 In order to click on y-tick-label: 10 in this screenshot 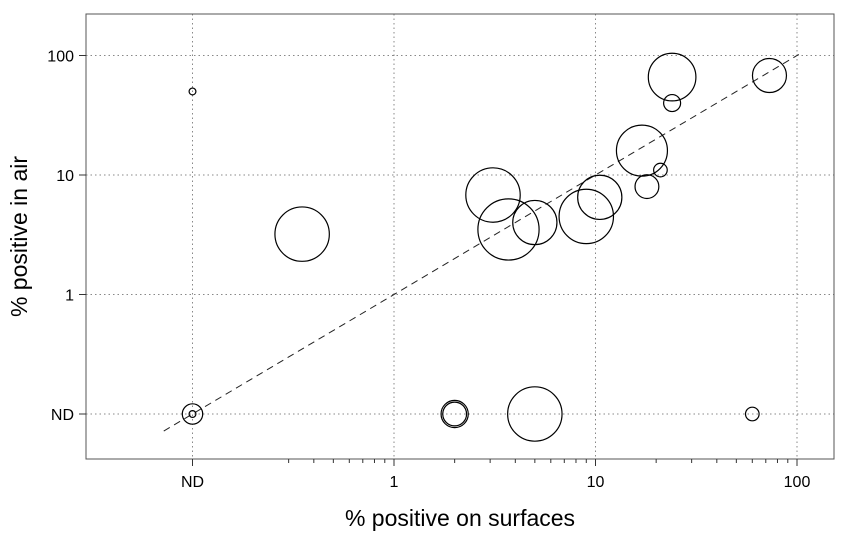, I will do `click(65, 176)`.